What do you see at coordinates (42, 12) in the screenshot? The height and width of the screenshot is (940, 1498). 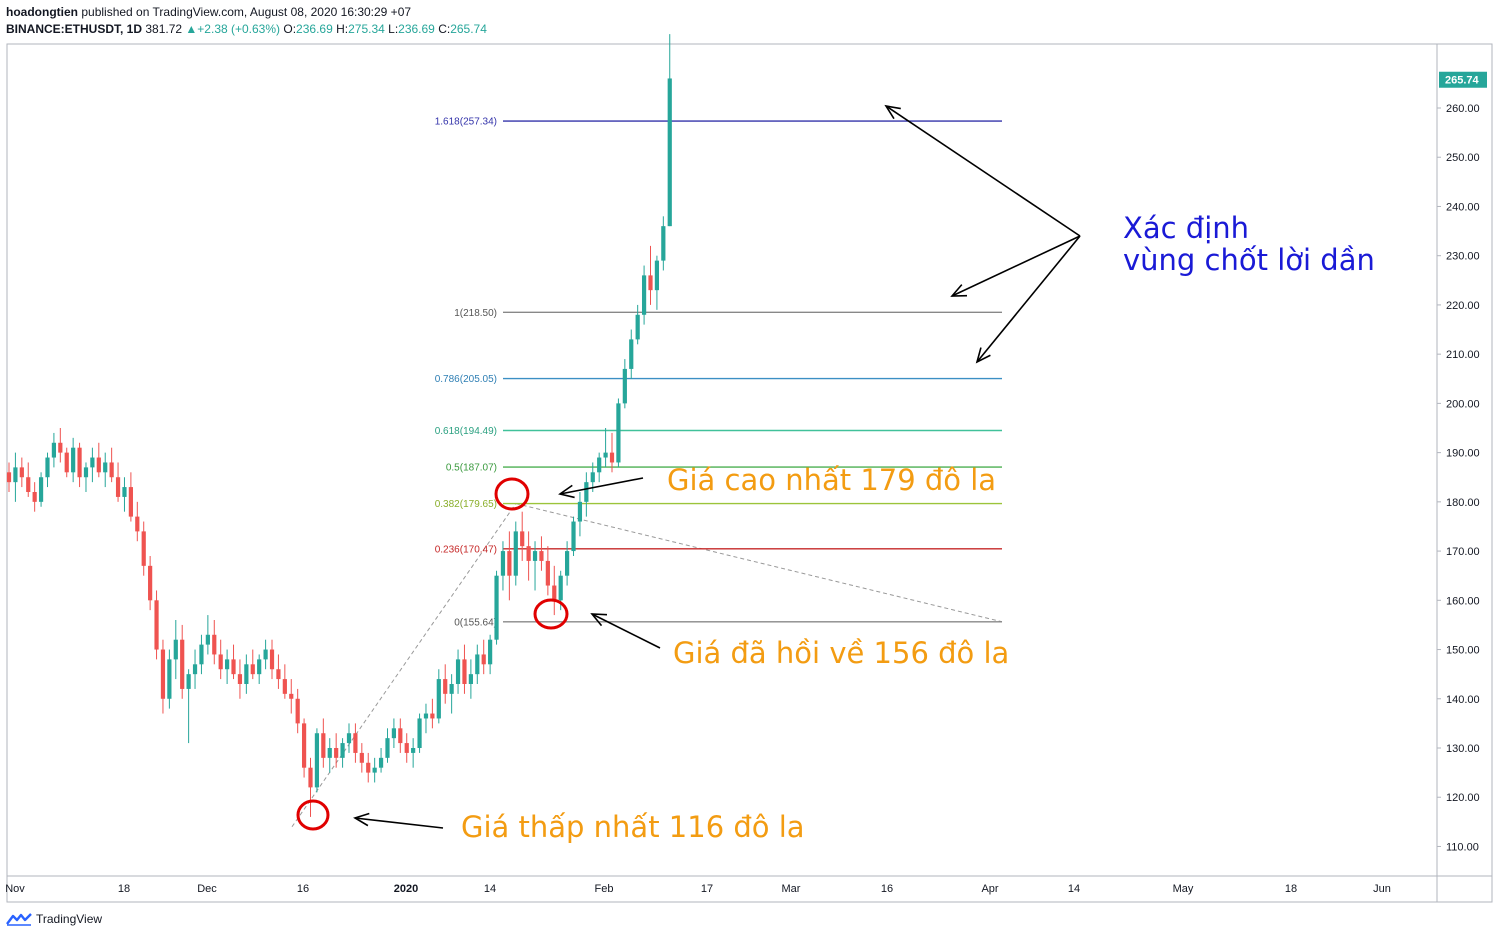 I see `author-name: hoadongtien` at bounding box center [42, 12].